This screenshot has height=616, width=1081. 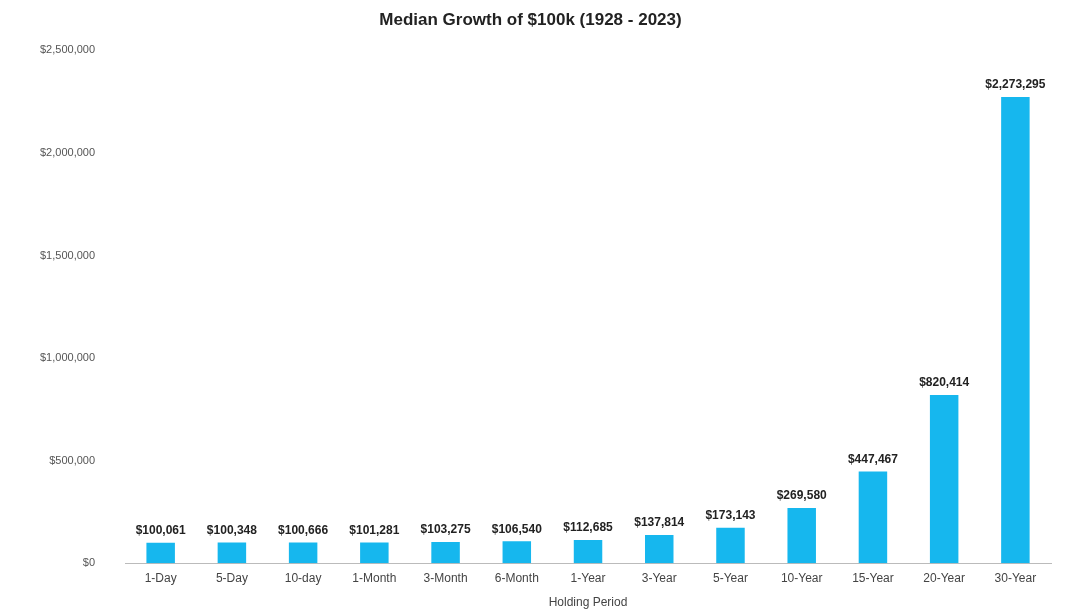 I want to click on x-tick-label: 30-Year, so click(x=1015, y=577).